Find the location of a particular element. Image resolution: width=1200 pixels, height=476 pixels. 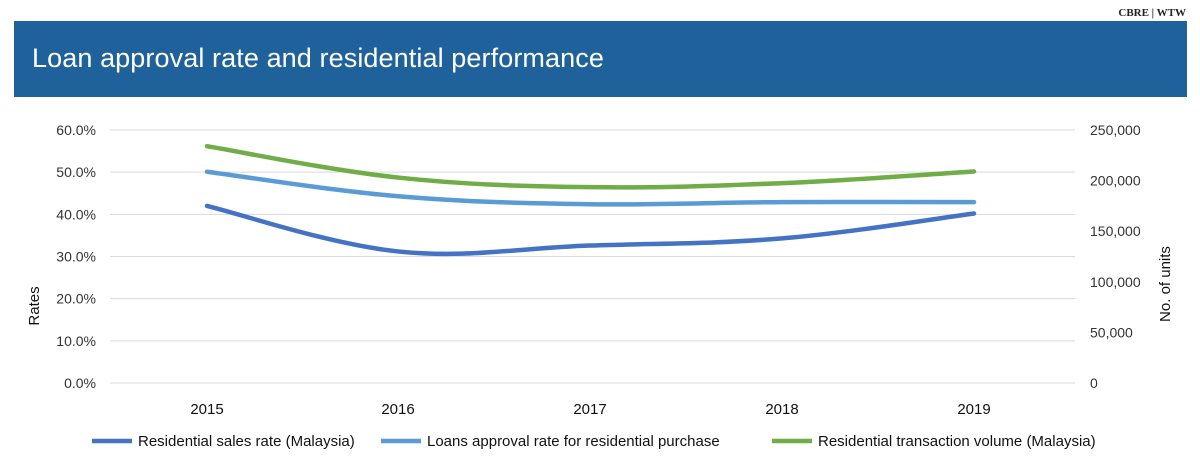

left-tick-label: 10.0% is located at coordinates (76, 341).